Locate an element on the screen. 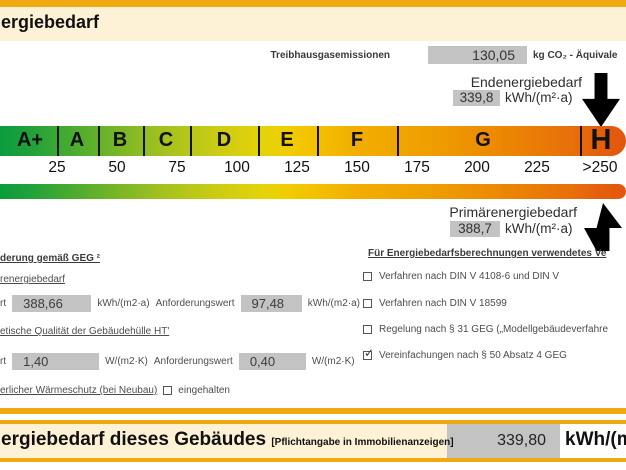 The image size is (626, 470). end-energy-marker-arrow-down-icon is located at coordinates (601, 100).